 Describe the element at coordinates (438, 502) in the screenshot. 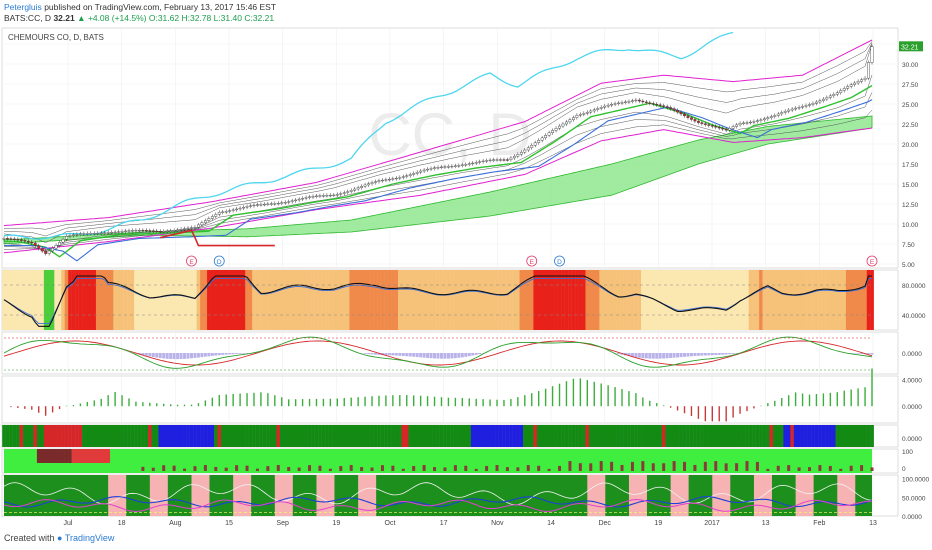

I see `oscillator-line-blue` at that location.